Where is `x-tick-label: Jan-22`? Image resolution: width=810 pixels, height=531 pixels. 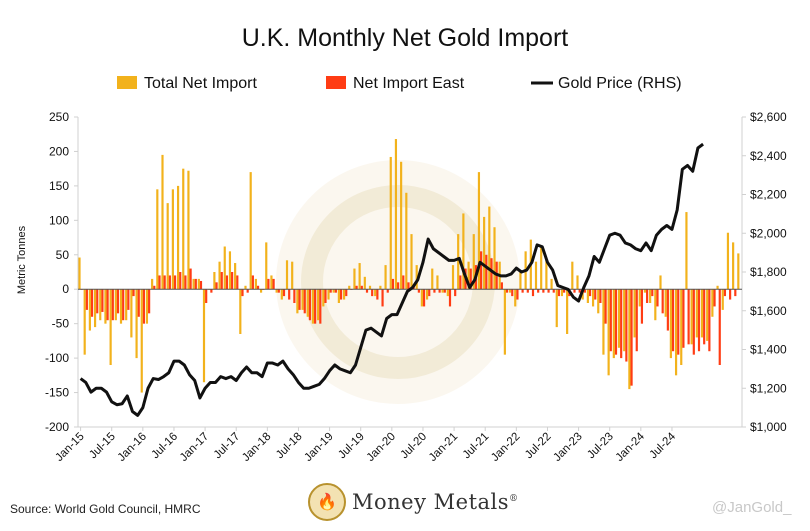
x-tick-label: Jan-22 is located at coordinates (505, 447).